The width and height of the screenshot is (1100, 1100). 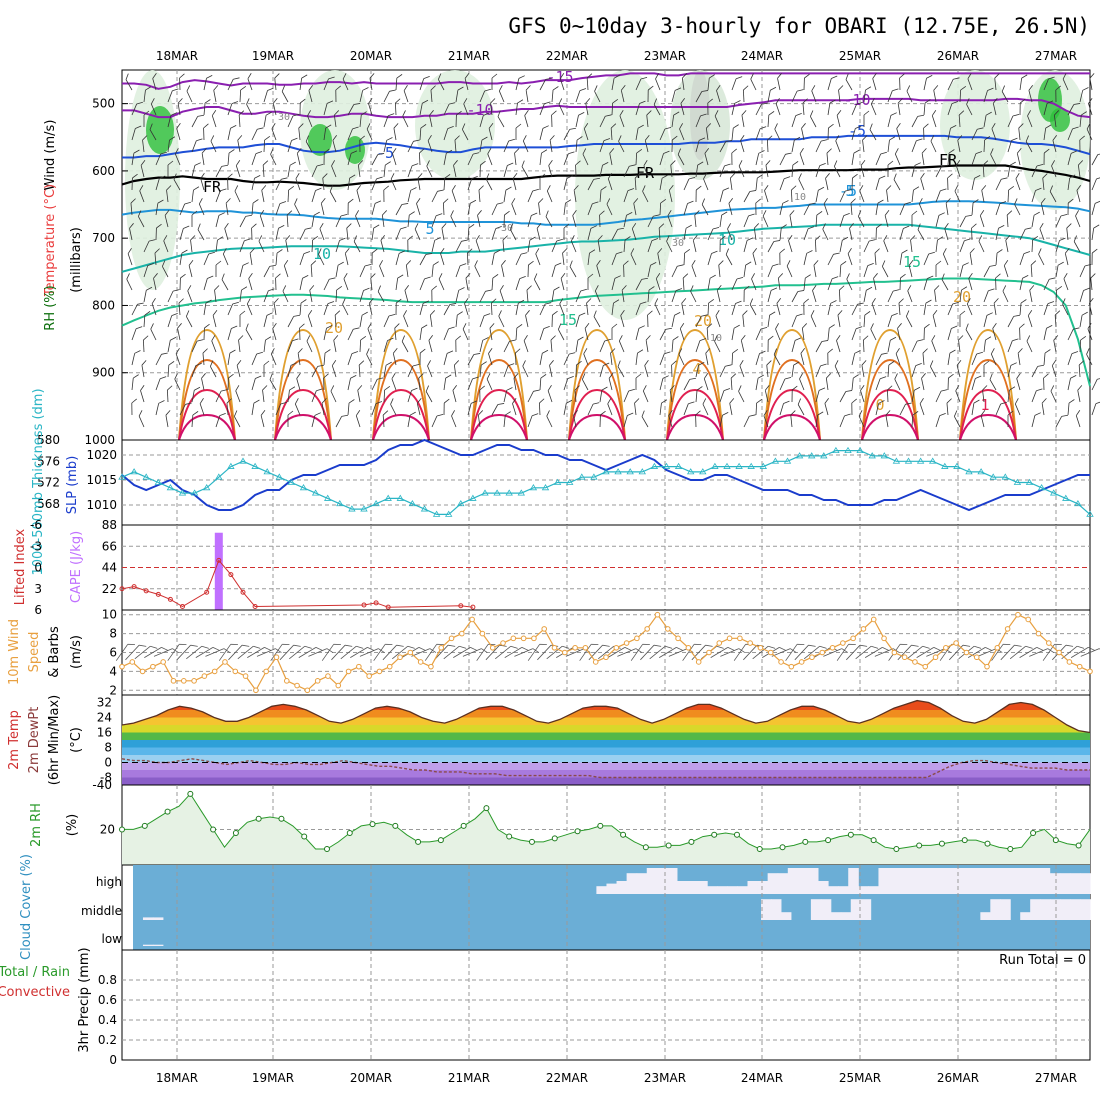 What do you see at coordinates (606, 774) in the screenshot?
I see `temp-band` at bounding box center [606, 774].